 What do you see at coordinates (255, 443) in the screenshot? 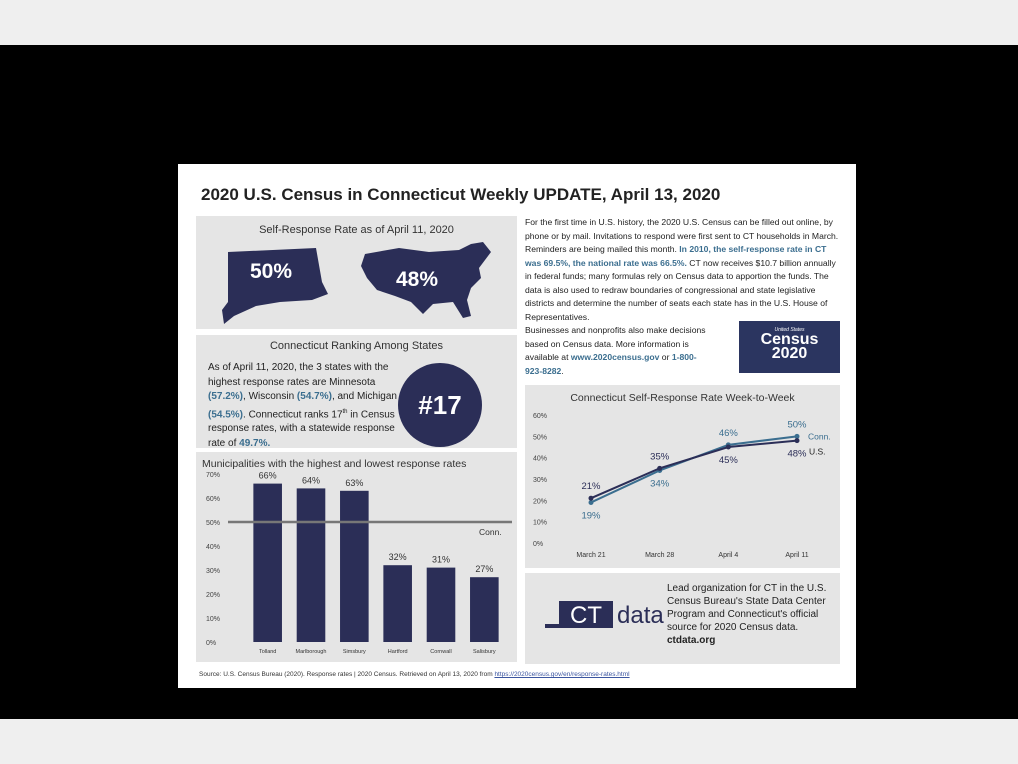
I see `ct-statewide-rate: 49.7%.` at bounding box center [255, 443].